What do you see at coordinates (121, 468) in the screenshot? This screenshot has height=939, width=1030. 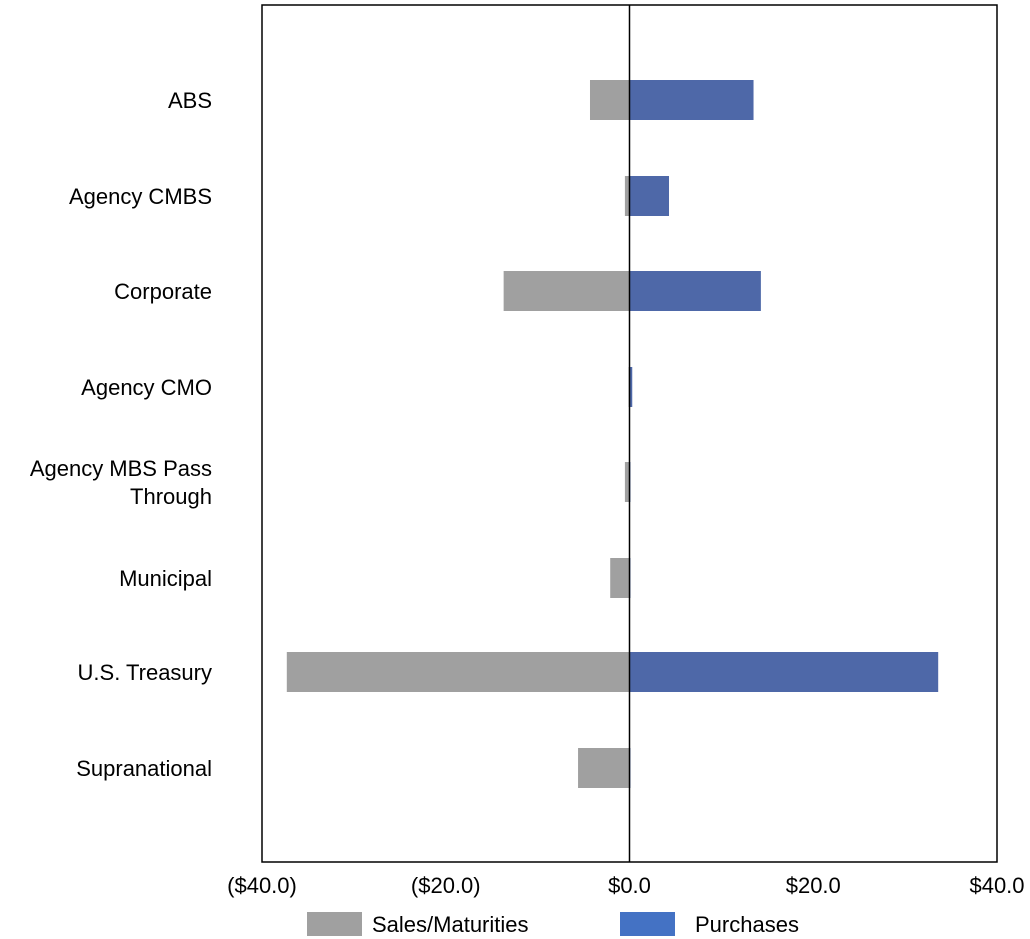 I see `category-label: Agency MBS Pass` at bounding box center [121, 468].